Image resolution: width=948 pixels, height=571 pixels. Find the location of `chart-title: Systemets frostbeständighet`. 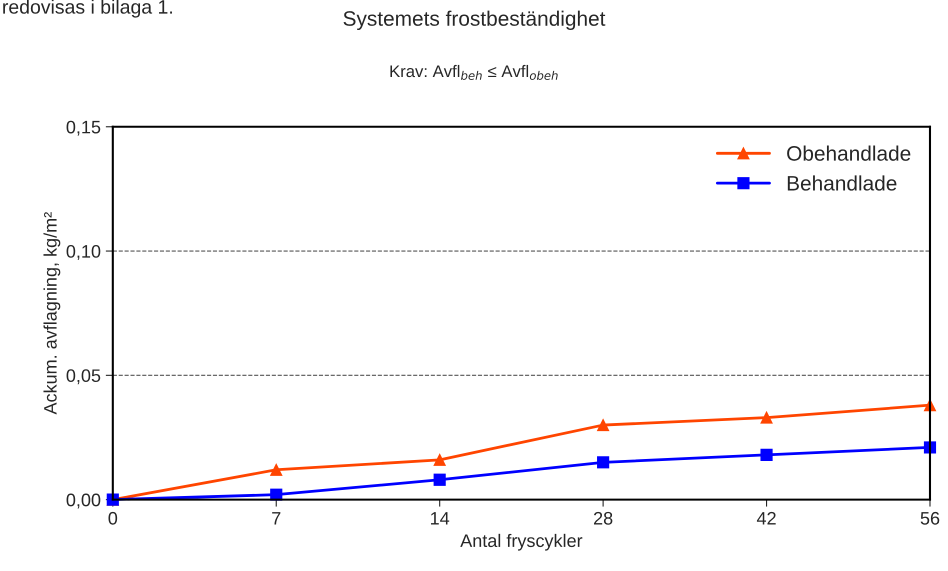

chart-title: Systemets frostbeständighet is located at coordinates (475, 20).